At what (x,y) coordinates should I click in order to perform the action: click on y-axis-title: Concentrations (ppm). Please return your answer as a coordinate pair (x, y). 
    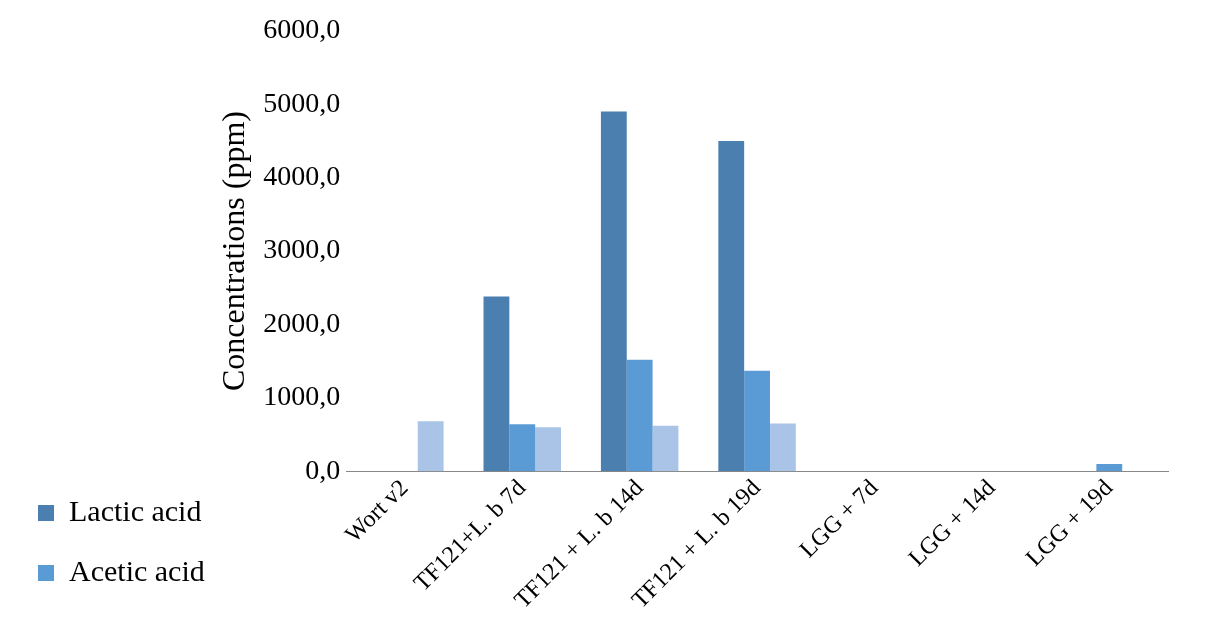
    Looking at the image, I should click on (233, 251).